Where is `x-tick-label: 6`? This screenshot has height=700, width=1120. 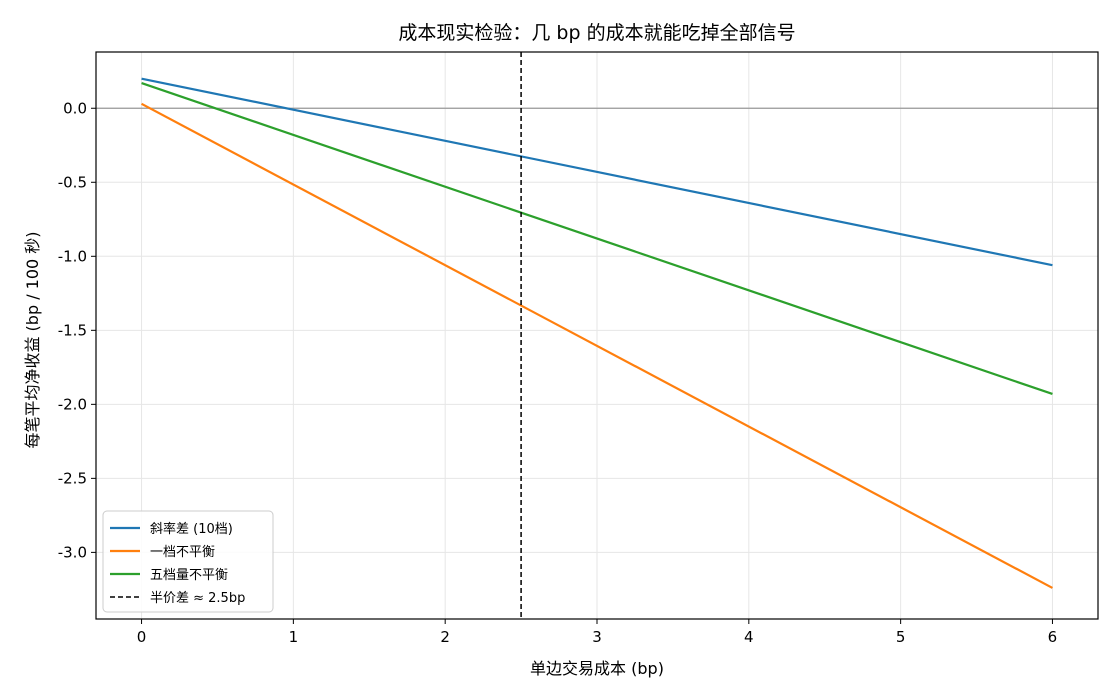
x-tick-label: 6 is located at coordinates (1053, 637).